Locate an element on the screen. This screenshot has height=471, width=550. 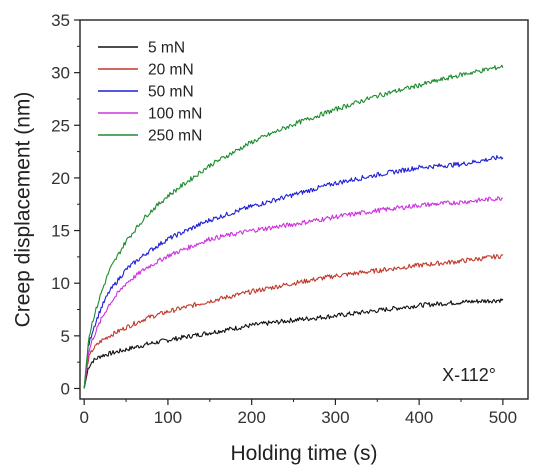
legend: 5 mN 20 mN 50 mN 100 mN 250 mN is located at coordinates (150, 92).